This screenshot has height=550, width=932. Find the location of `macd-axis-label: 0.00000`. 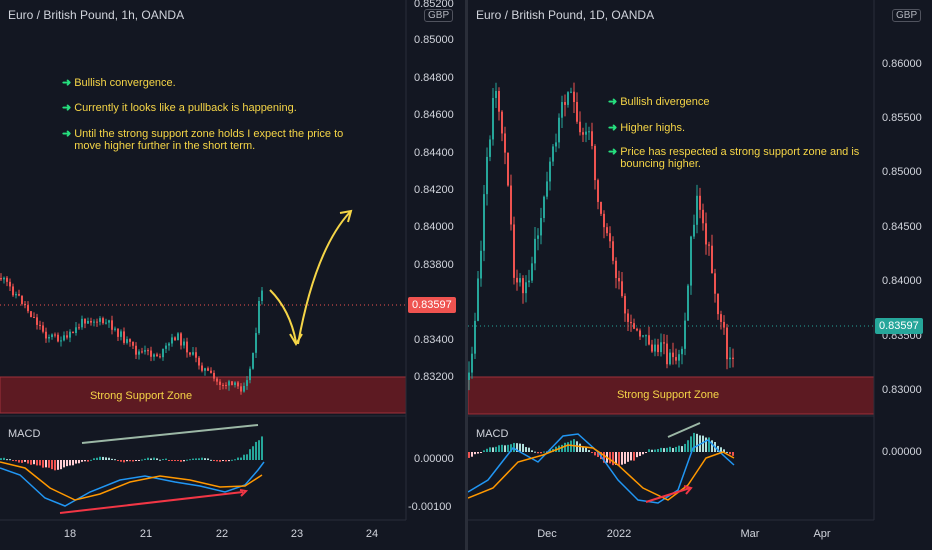

macd-axis-label: 0.00000 is located at coordinates (434, 459).